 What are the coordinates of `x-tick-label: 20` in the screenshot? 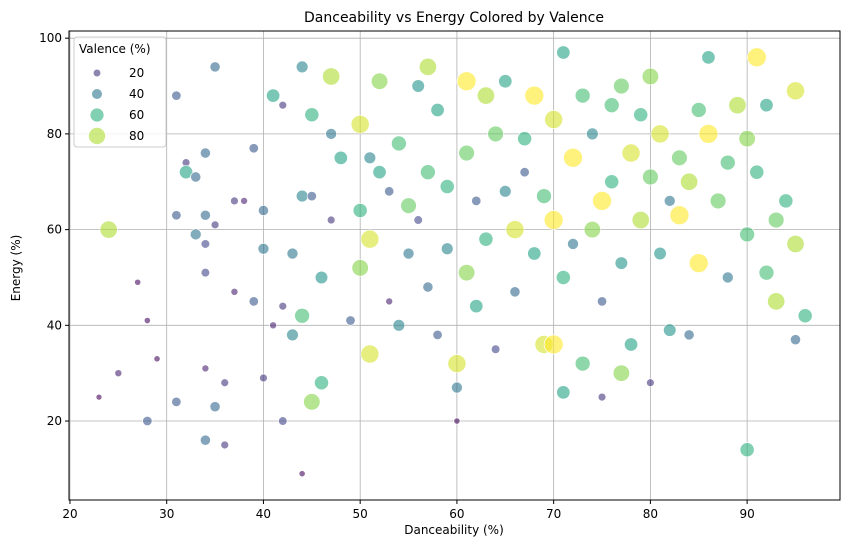 It's located at (69, 514).